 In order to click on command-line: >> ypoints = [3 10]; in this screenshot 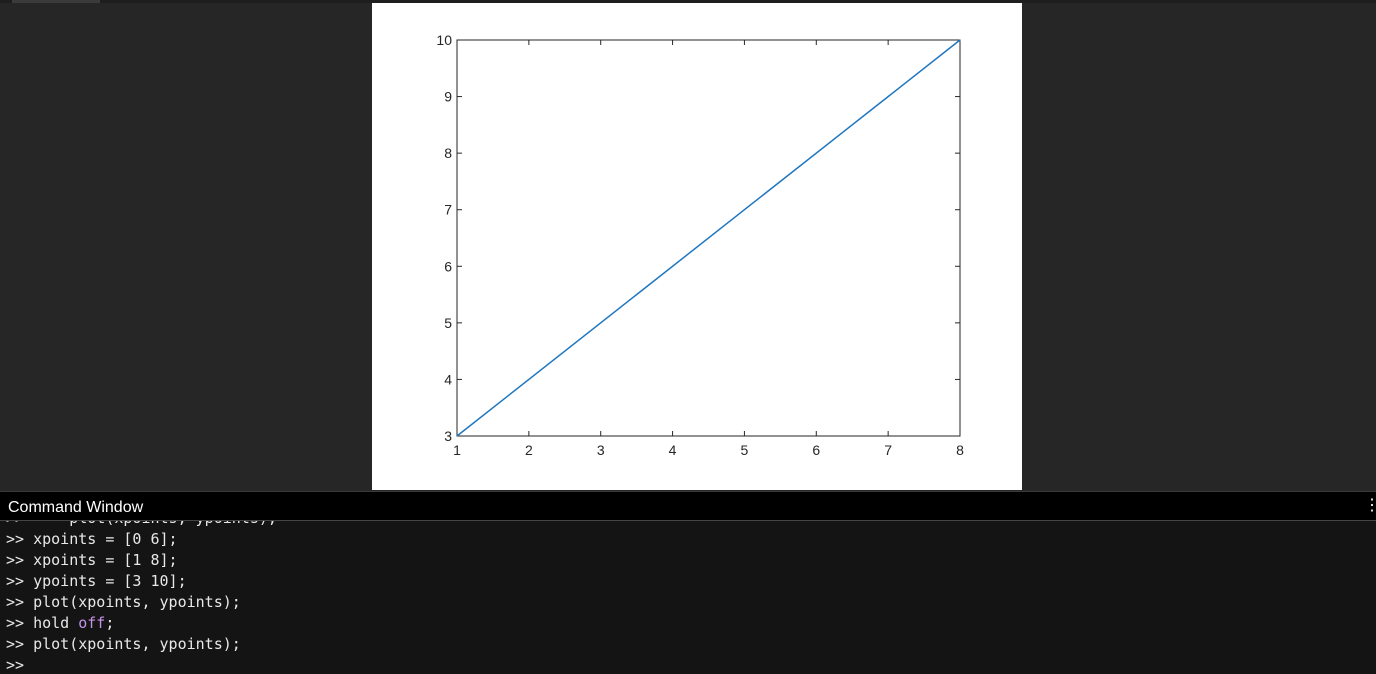, I will do `click(96, 581)`.